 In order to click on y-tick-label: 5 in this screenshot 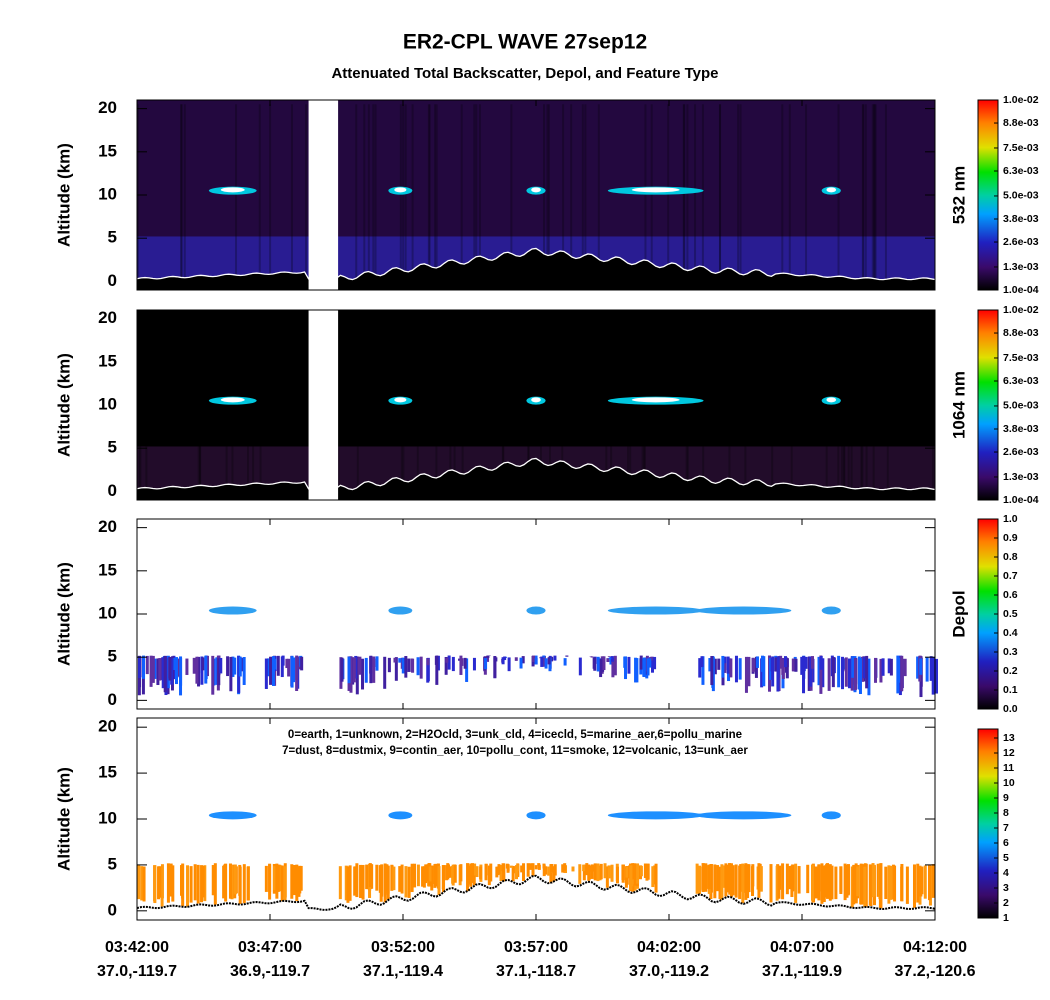, I will do `click(112, 237)`.